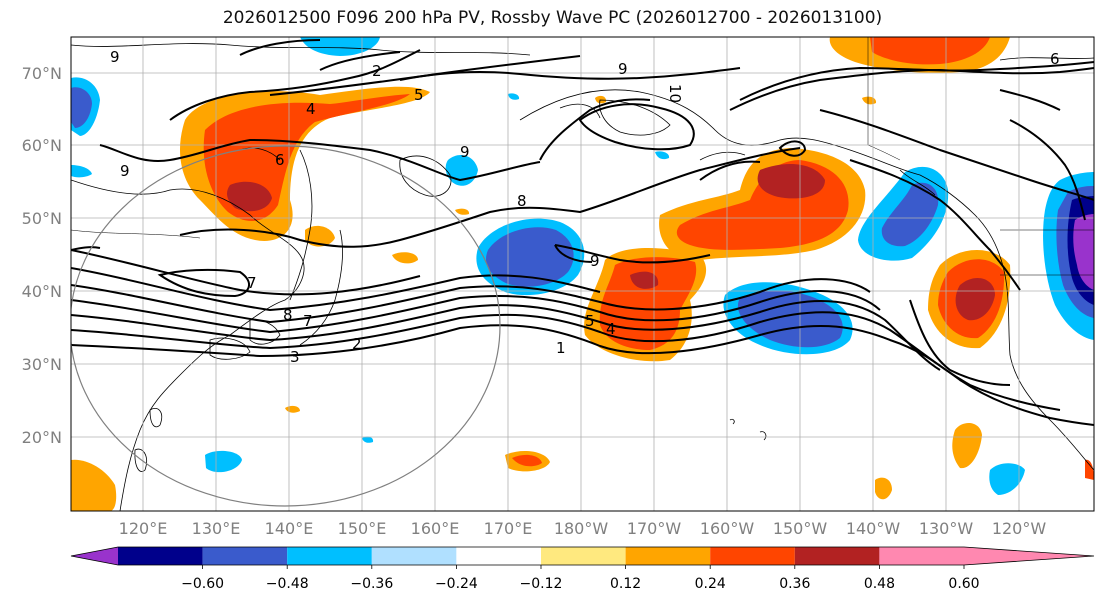 The height and width of the screenshot is (604, 1105). I want to click on colorbar-tick-label: −0.48, so click(287, 584).